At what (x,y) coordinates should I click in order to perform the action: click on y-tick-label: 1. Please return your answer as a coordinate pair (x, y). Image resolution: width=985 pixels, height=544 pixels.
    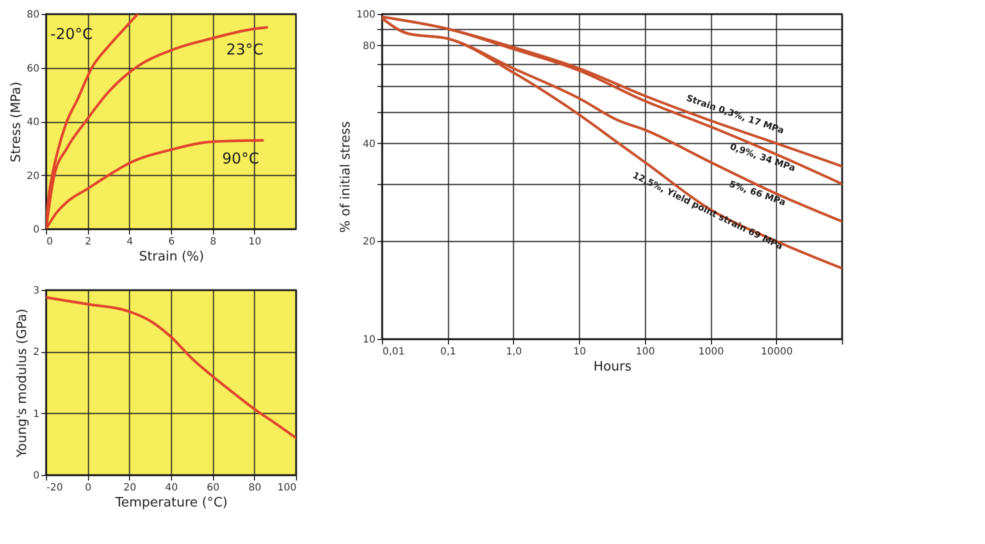
    Looking at the image, I should click on (36, 414).